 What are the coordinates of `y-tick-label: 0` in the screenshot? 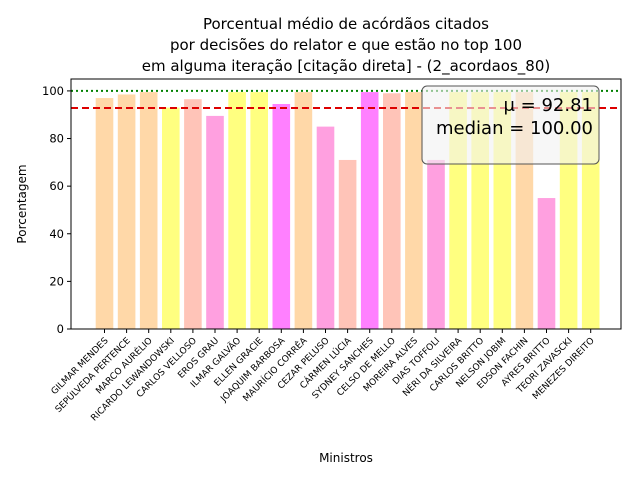 It's located at (60, 329).